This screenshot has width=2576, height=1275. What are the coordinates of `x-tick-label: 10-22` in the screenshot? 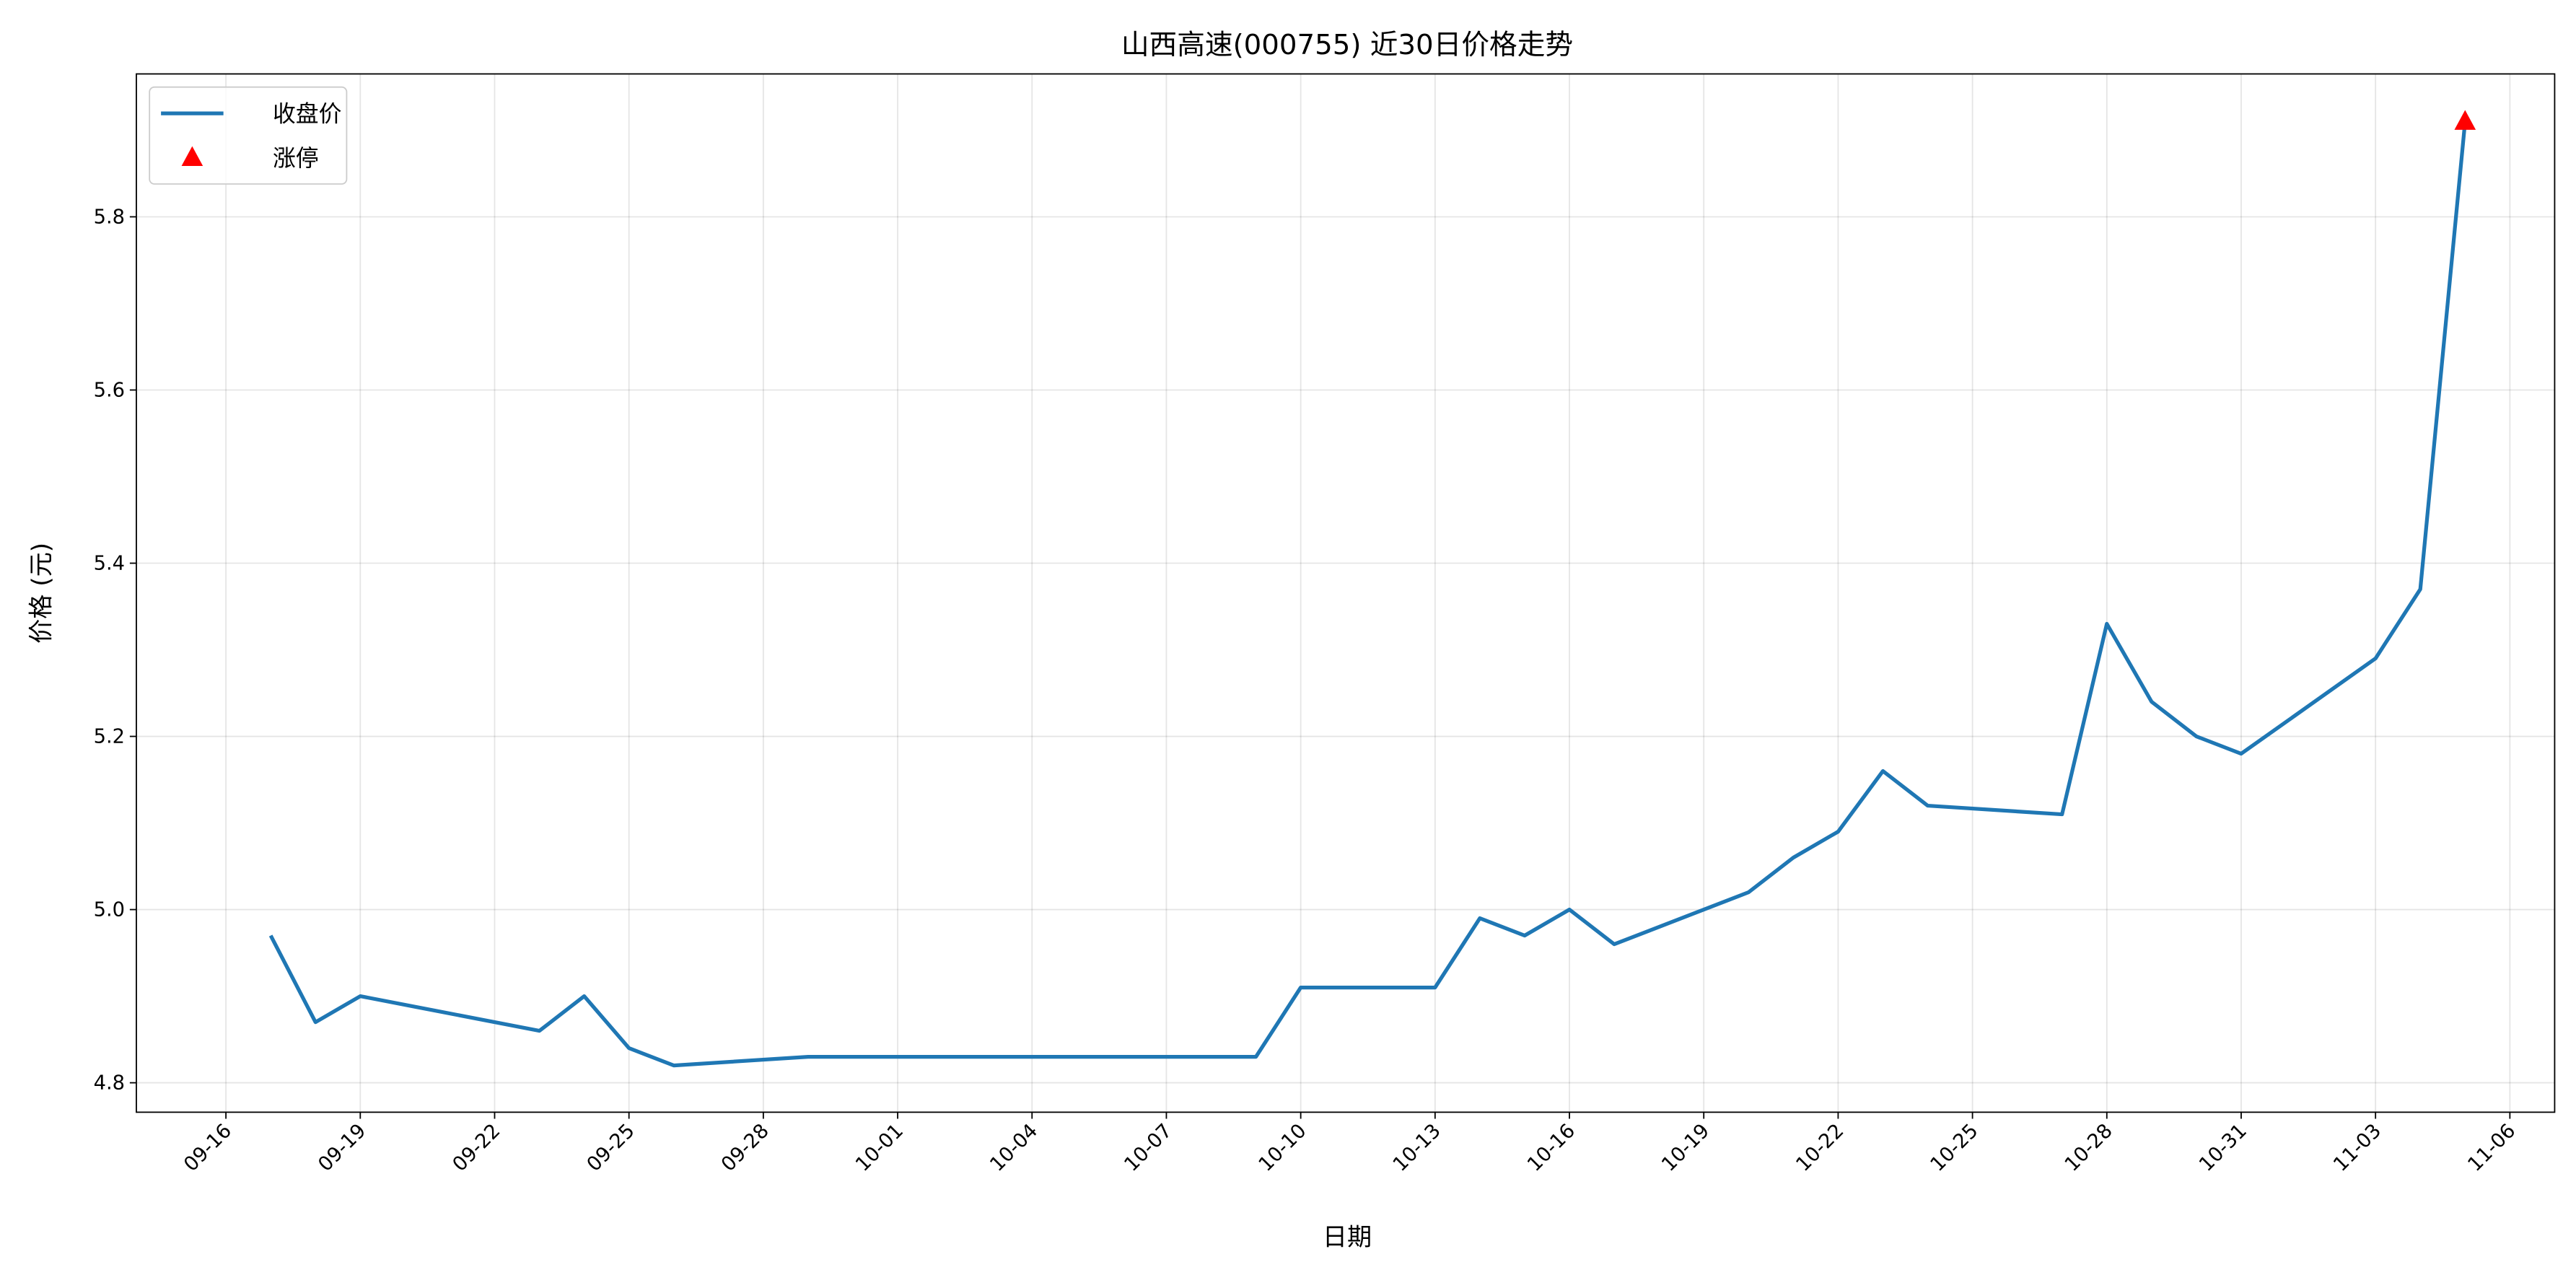 It's located at (1820, 1148).